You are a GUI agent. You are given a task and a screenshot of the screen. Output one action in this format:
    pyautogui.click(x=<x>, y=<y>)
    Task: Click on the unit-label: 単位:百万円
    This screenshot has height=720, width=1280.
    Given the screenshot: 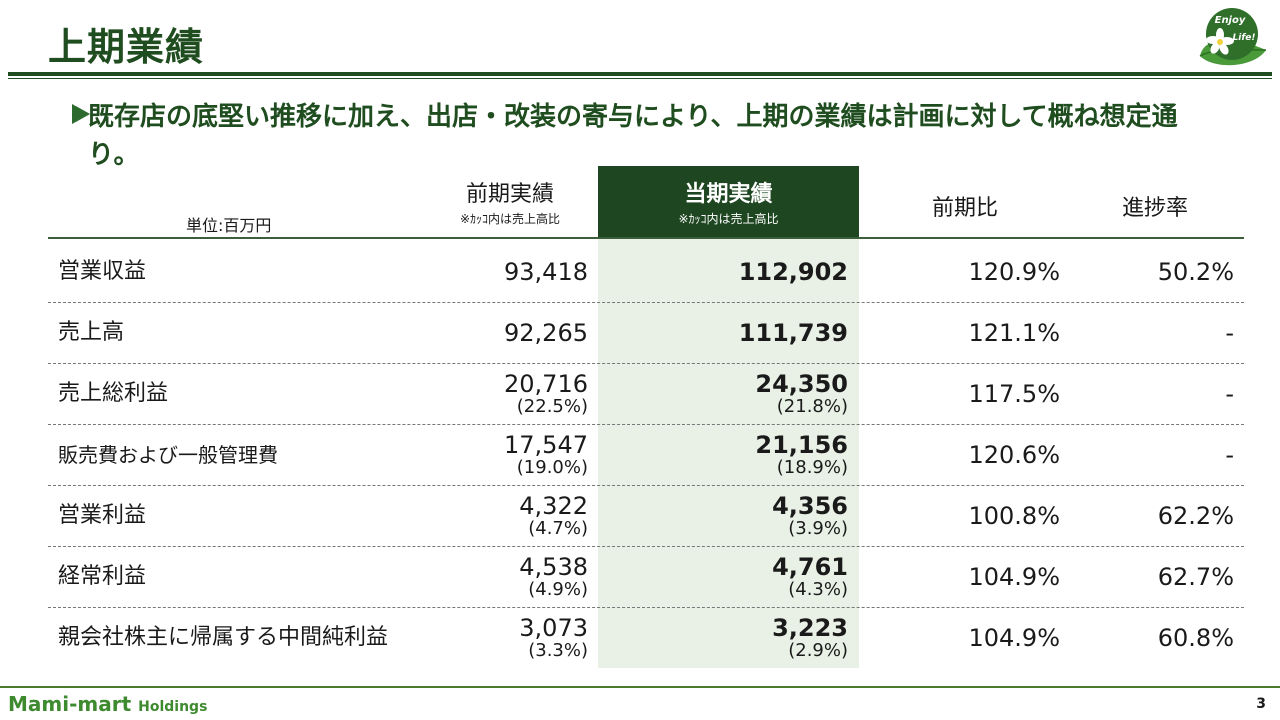 What is the action you would take?
    pyautogui.click(x=229, y=225)
    